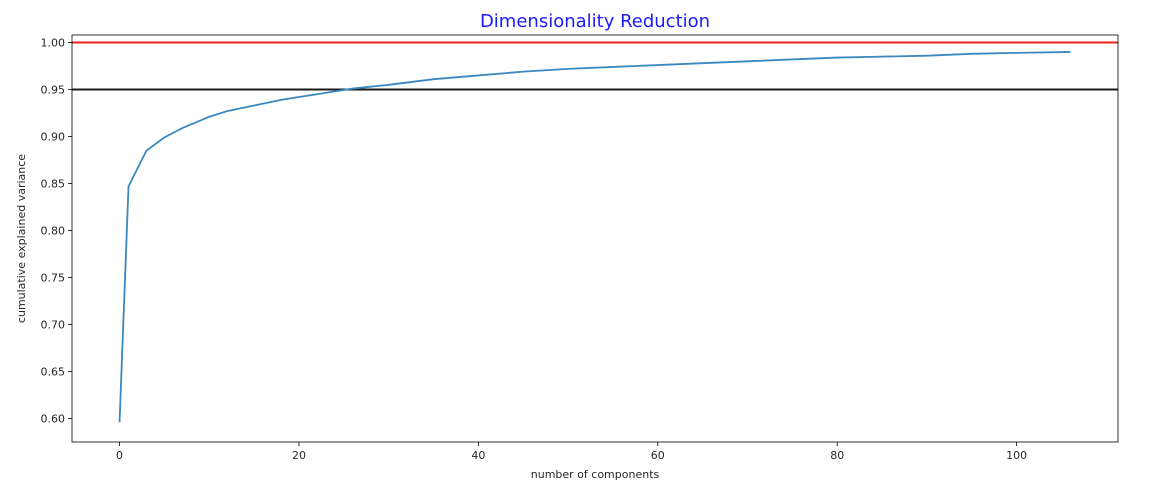  I want to click on y-tick-label: 0.65, so click(53, 372).